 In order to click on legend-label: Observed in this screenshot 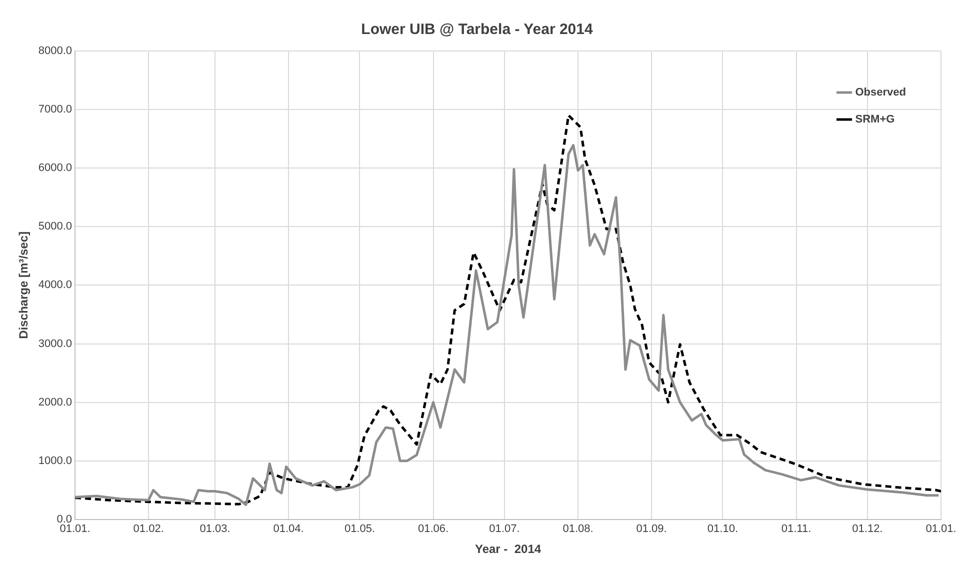, I will do `click(880, 92)`.